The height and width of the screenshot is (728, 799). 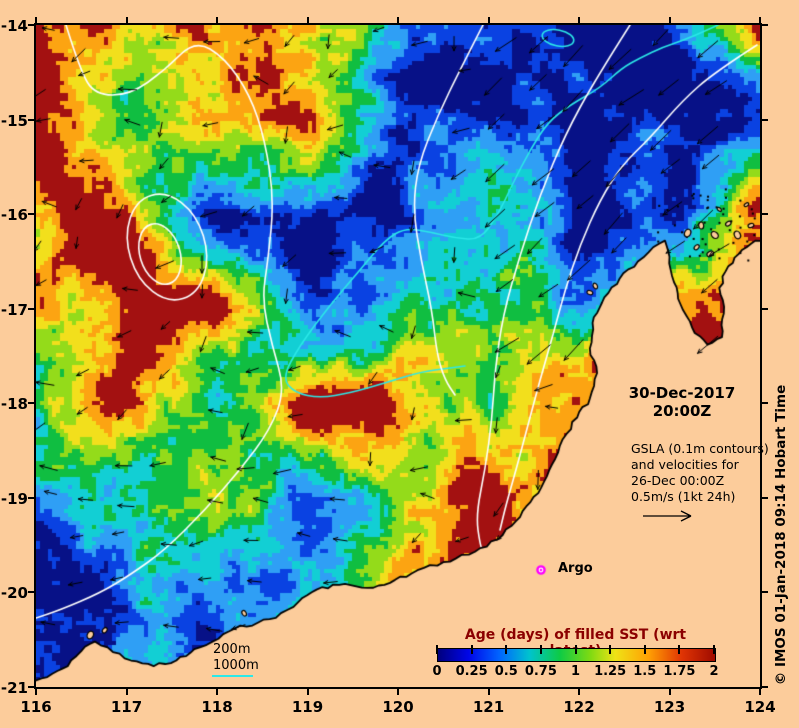 I want to click on x-axis-tick-label: 117, so click(x=126, y=707).